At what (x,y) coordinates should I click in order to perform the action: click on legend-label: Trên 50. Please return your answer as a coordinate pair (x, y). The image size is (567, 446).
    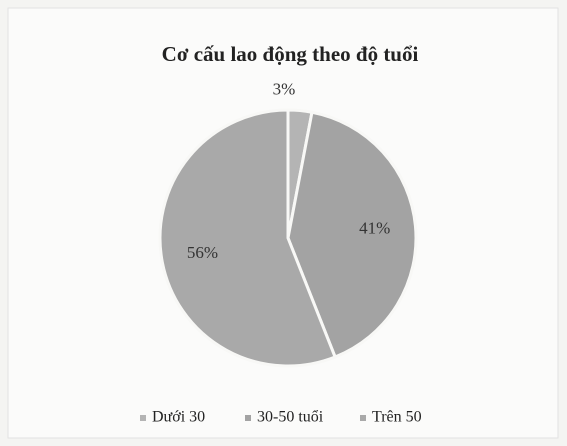
    Looking at the image, I should click on (397, 417).